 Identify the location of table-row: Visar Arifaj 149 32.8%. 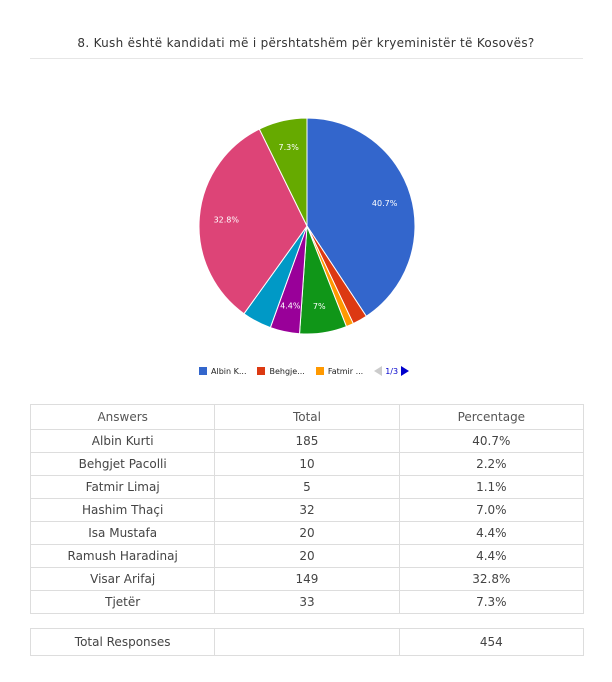
(307, 579).